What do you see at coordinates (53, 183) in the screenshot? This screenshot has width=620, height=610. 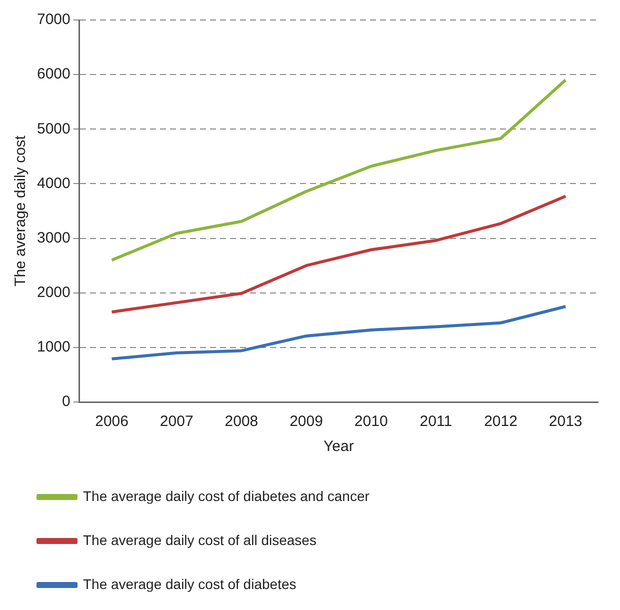 I see `y-tick-label: 4000` at bounding box center [53, 183].